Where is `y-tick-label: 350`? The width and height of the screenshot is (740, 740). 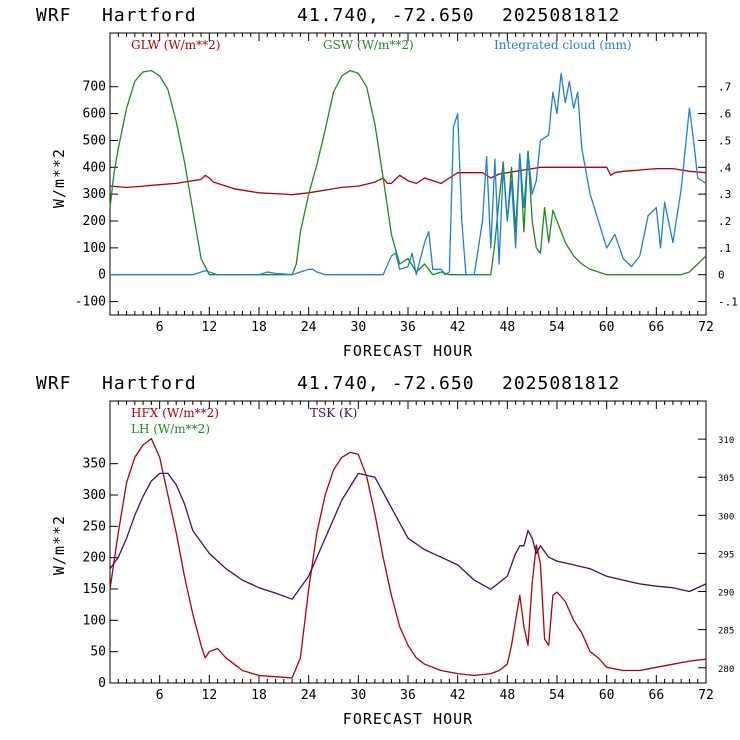
y-tick-label: 350 is located at coordinates (94, 464).